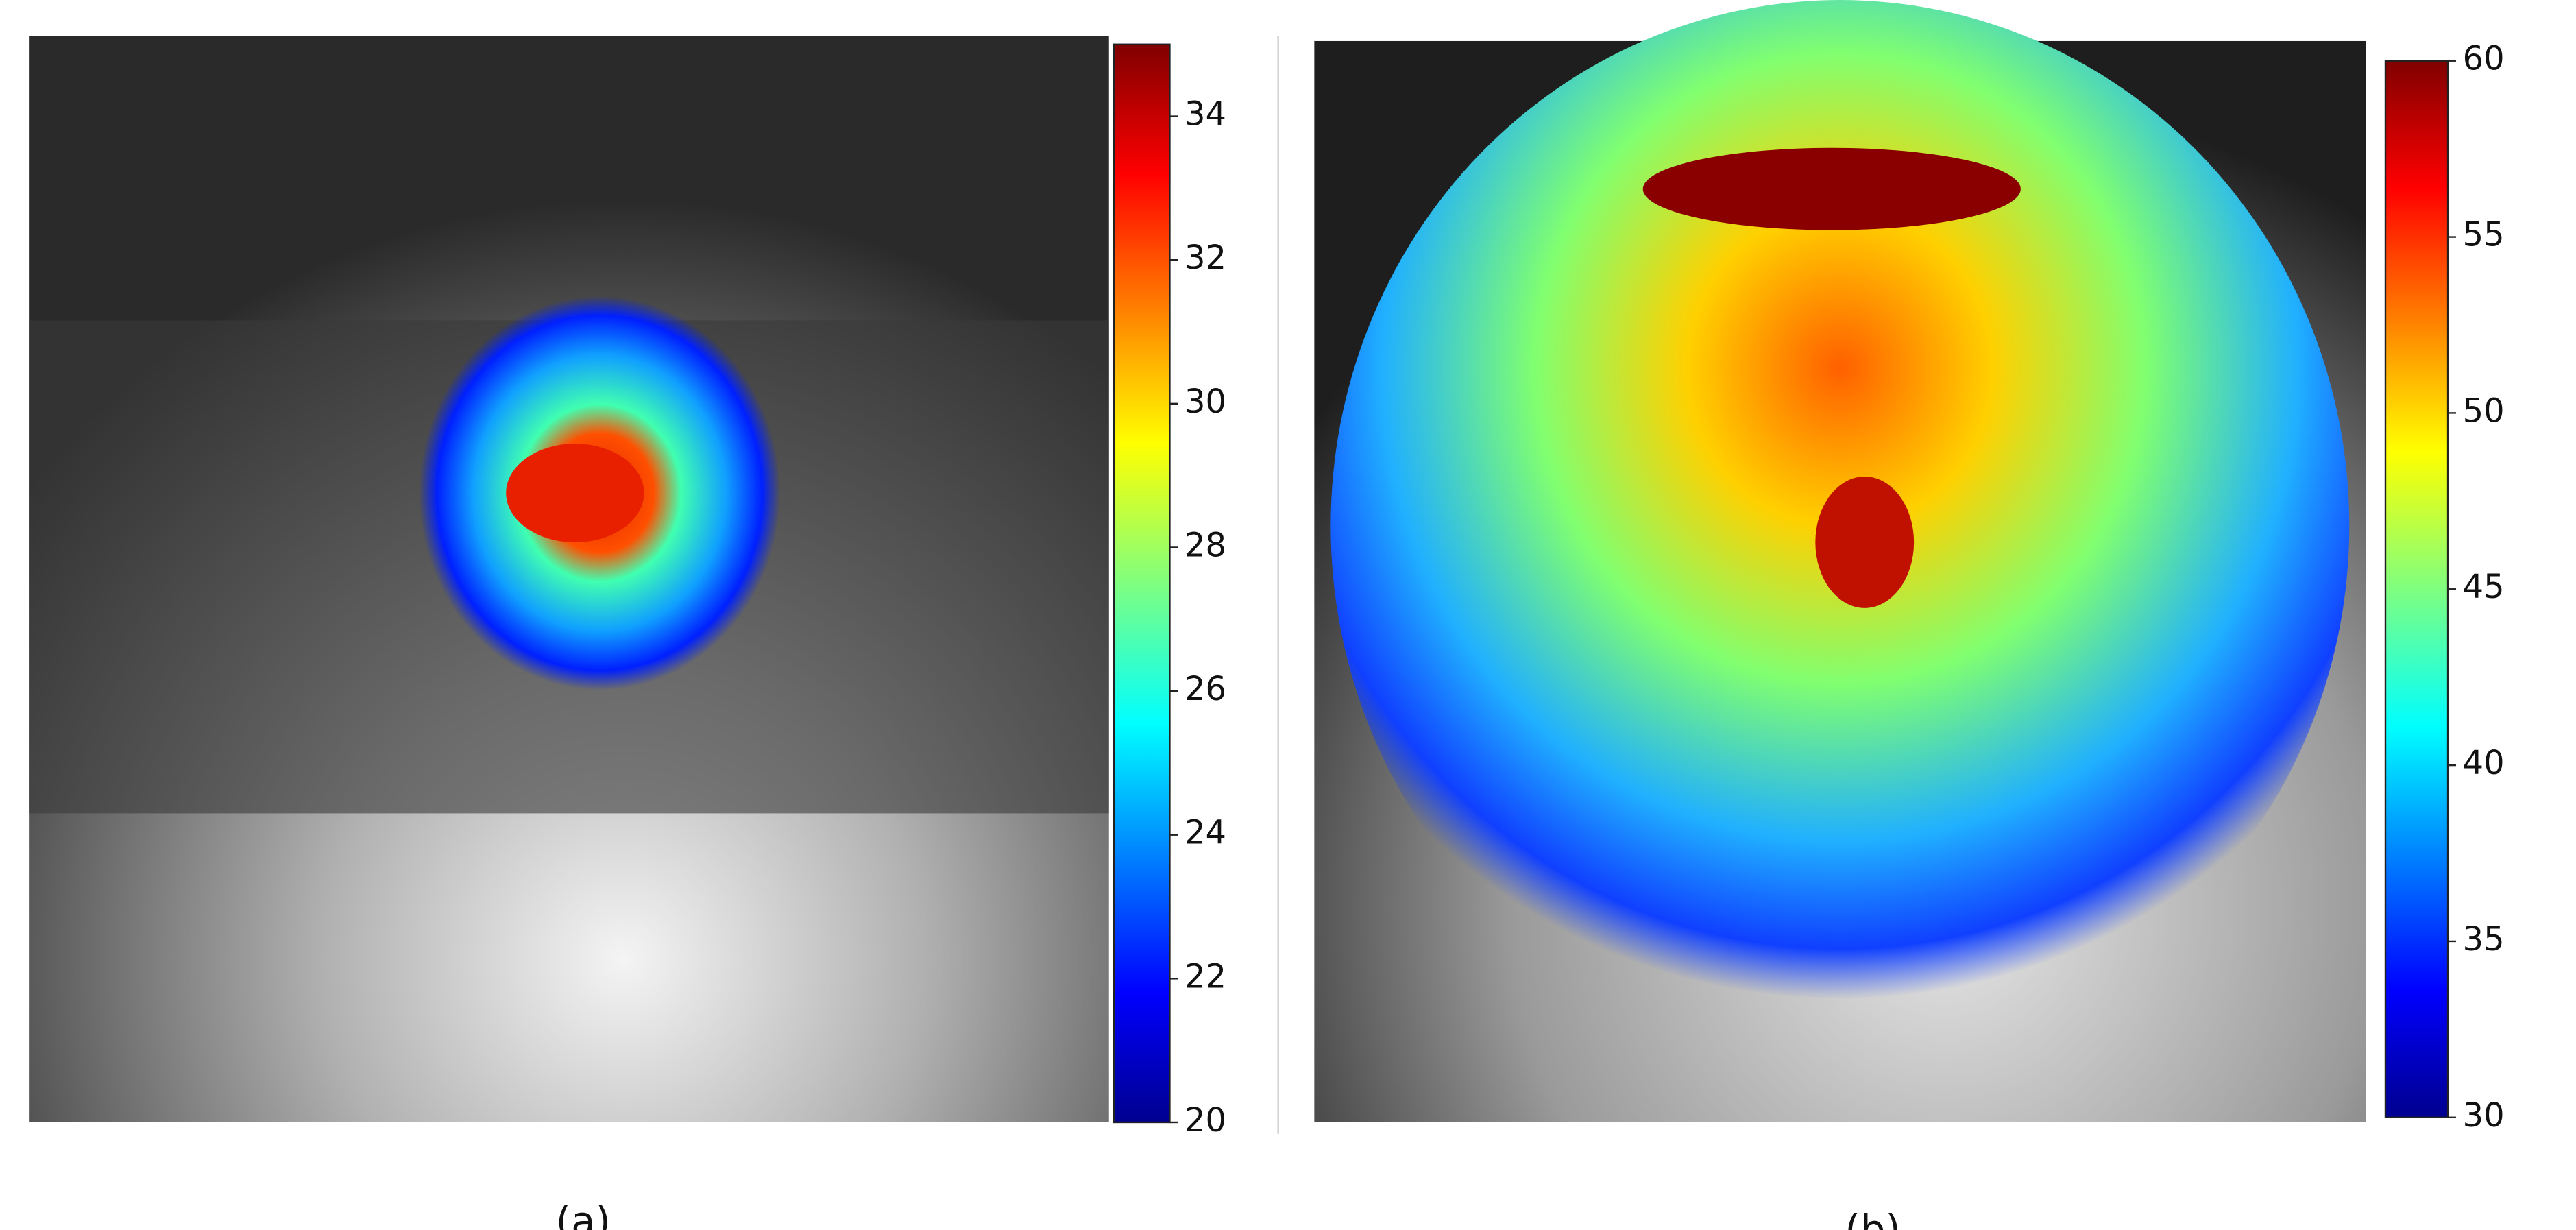  Describe the element at coordinates (2484, 939) in the screenshot. I see `colorbar-tick-label: 35` at that location.